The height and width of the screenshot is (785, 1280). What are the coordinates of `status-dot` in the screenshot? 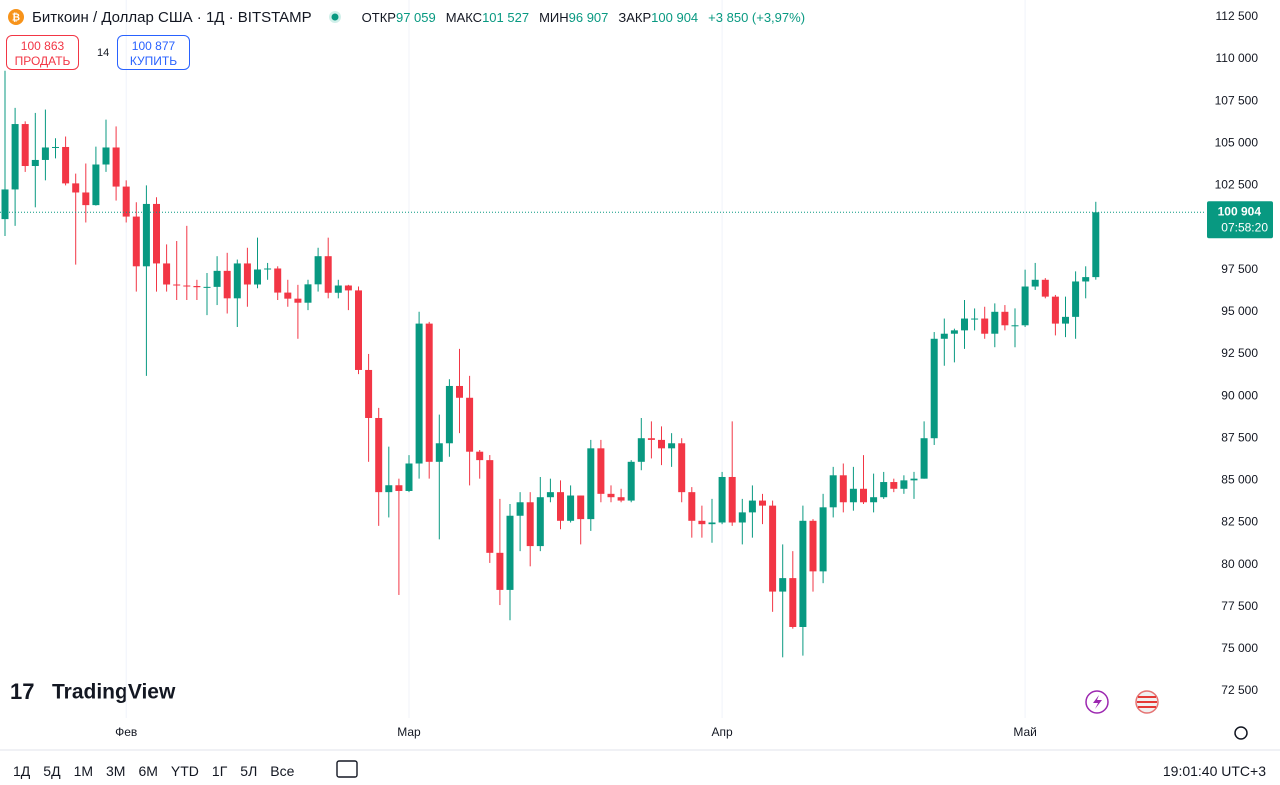 It's located at (334, 17).